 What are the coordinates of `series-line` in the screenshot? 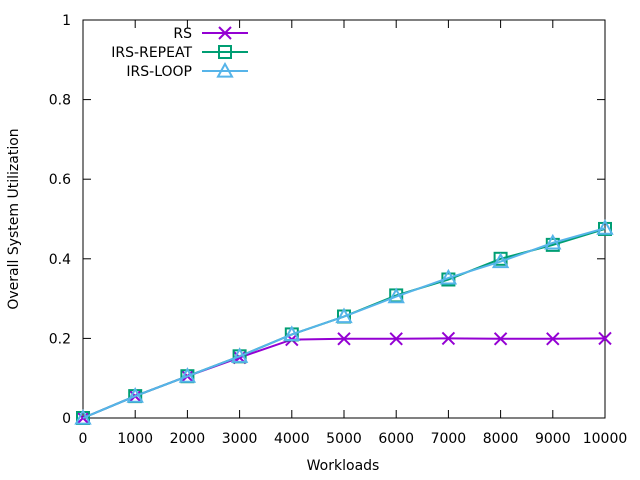 It's located at (344, 378).